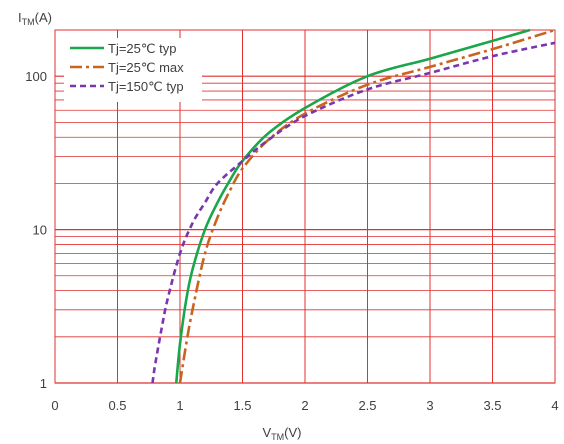  Describe the element at coordinates (43, 383) in the screenshot. I see `y-tick-label: 1` at that location.